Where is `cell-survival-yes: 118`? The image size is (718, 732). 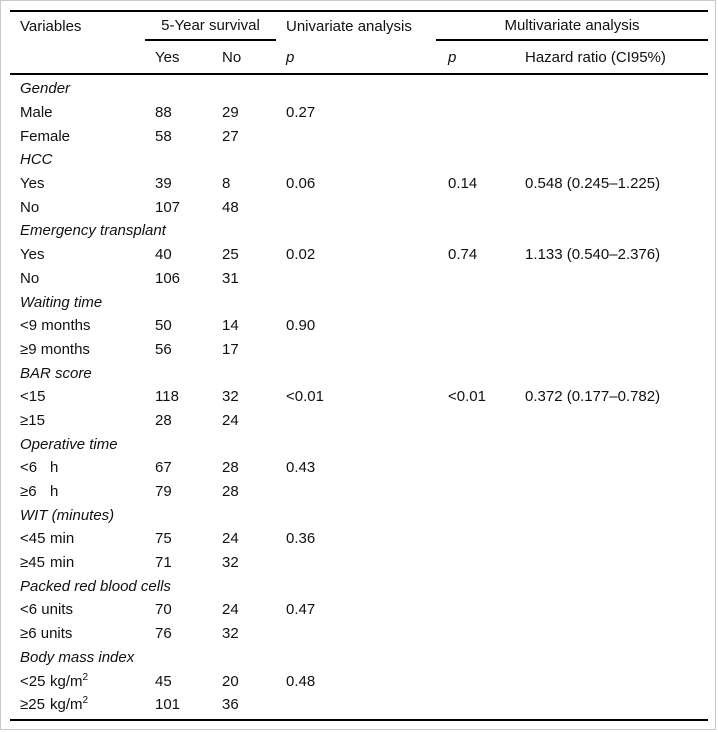
cell-survival-yes: 118 is located at coordinates (167, 397).